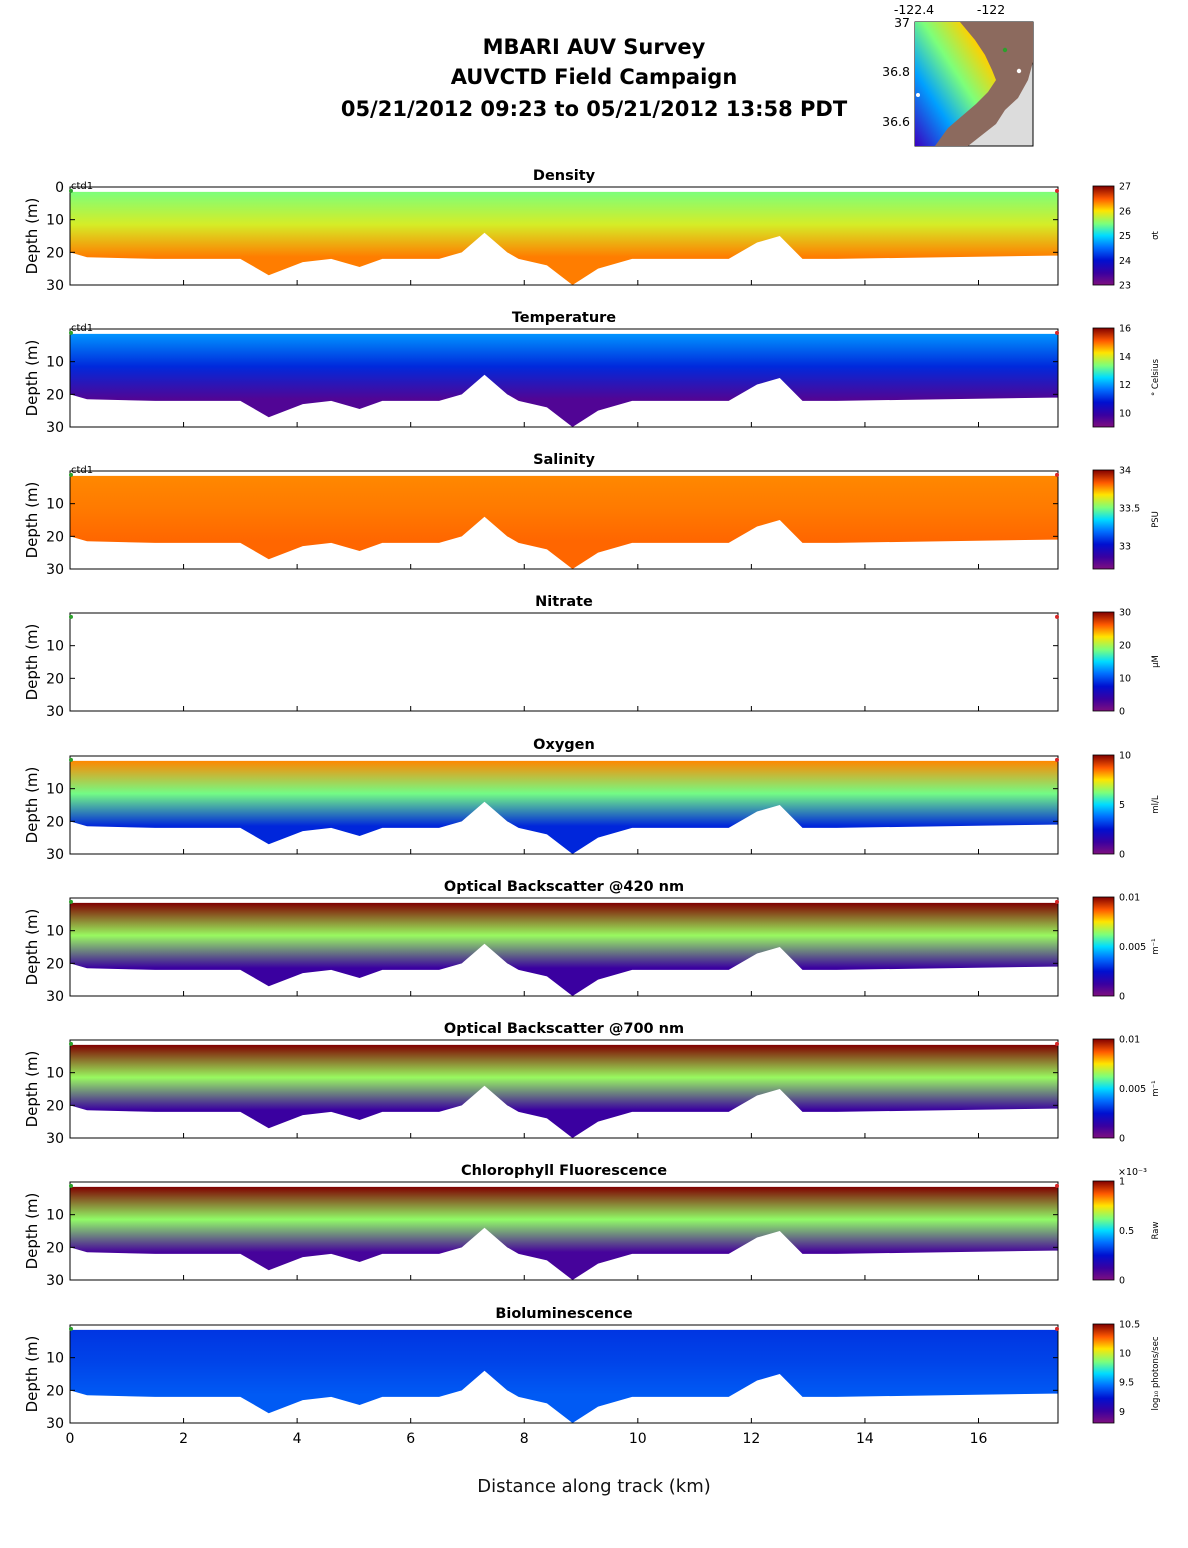 The height and width of the screenshot is (1548, 1188). What do you see at coordinates (1019, 71) in the screenshot?
I see `map-end-marker` at bounding box center [1019, 71].